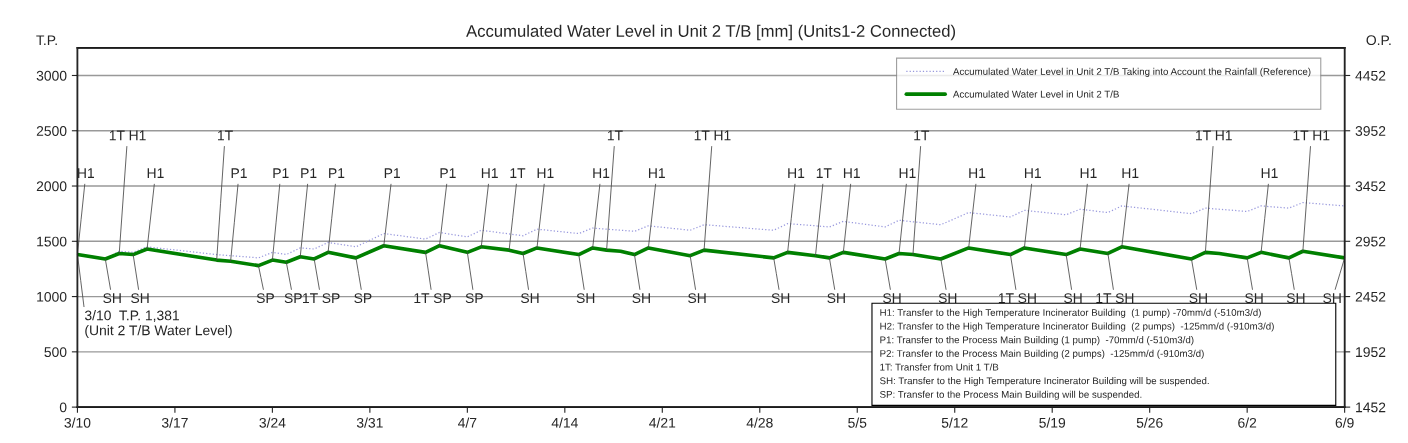  I want to click on legend-label: Accumulated Water Level in Unit 2 T/B, so click(1035, 94).